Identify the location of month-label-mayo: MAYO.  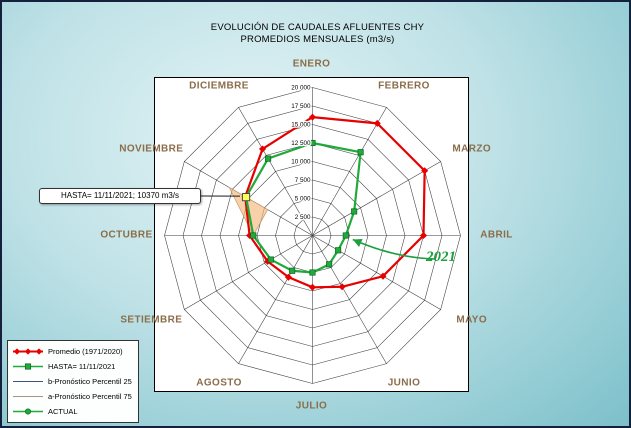
(472, 320).